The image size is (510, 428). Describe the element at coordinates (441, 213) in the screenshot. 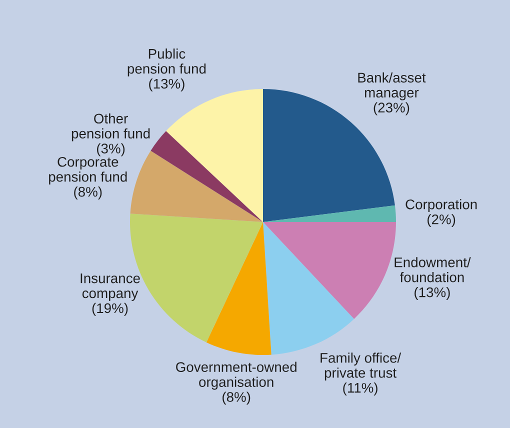

I see `slice-label: Corporation (2%)` at that location.